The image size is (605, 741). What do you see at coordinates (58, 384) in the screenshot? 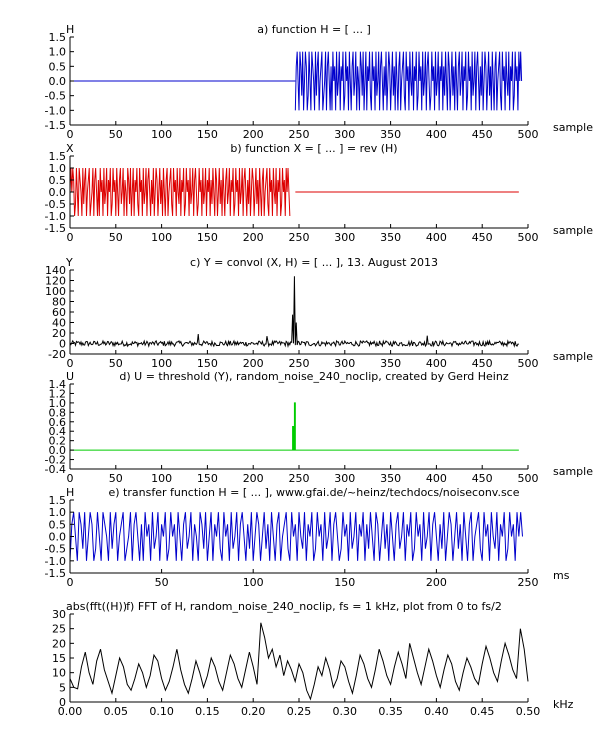
I see `y-tick-label: 1.4` at bounding box center [58, 384].